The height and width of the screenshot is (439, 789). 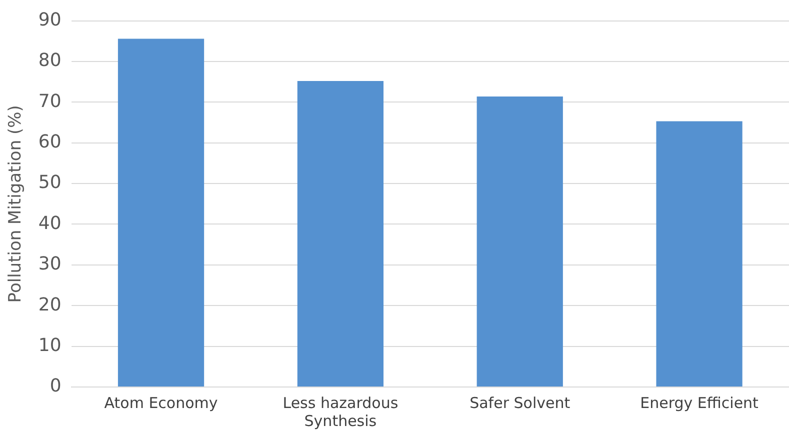 What do you see at coordinates (50, 19) in the screenshot?
I see `y-tick-label: 90` at bounding box center [50, 19].